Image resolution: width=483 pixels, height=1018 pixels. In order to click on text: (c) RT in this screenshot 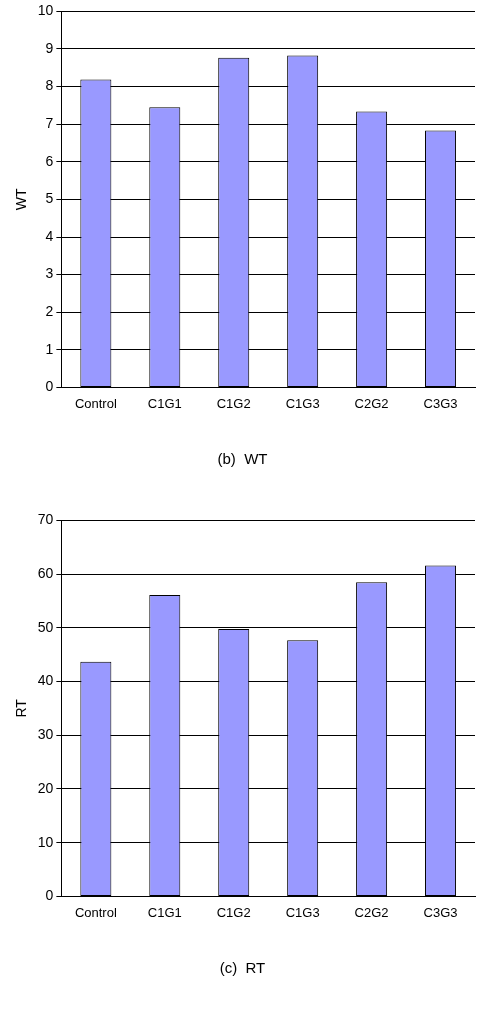, I will do `click(242, 968)`.